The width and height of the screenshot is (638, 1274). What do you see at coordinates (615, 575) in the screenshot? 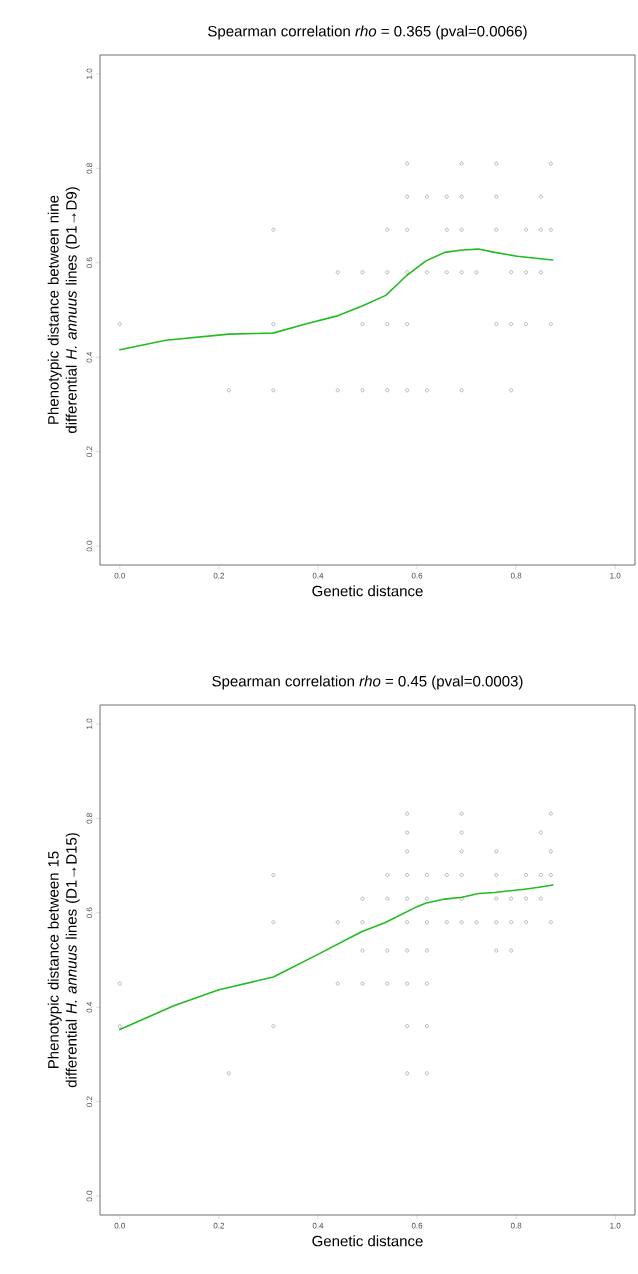
I see `x-tick-label: 1.0` at bounding box center [615, 575].